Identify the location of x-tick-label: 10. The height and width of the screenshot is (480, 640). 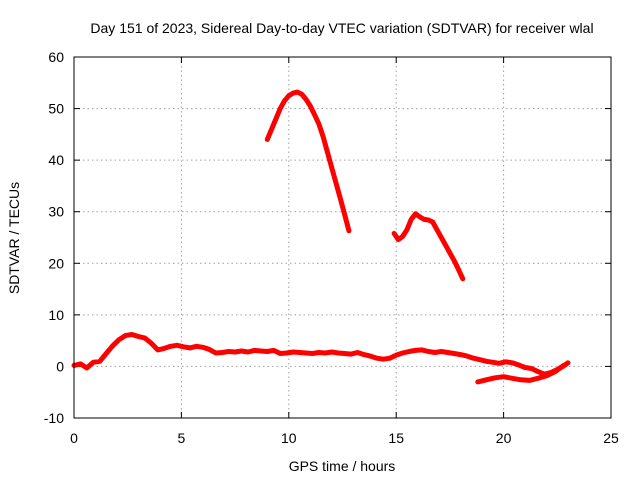
(289, 438).